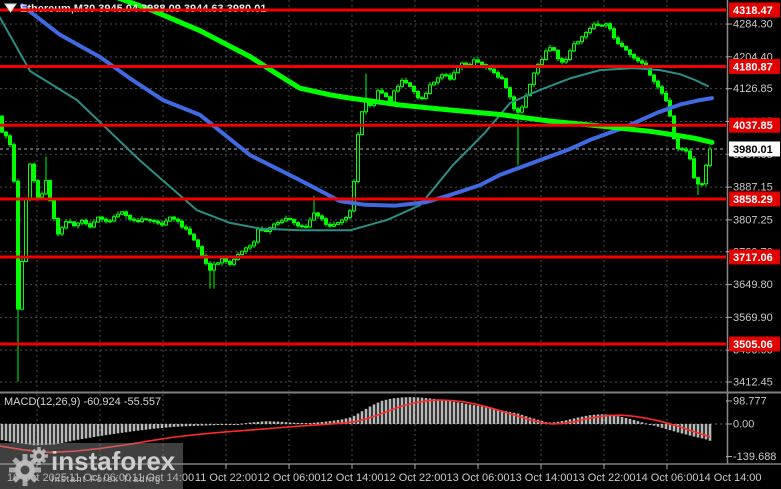 The width and height of the screenshot is (781, 489). Describe the element at coordinates (753, 383) in the screenshot. I see `price-axis-label: 3412.45` at that location.